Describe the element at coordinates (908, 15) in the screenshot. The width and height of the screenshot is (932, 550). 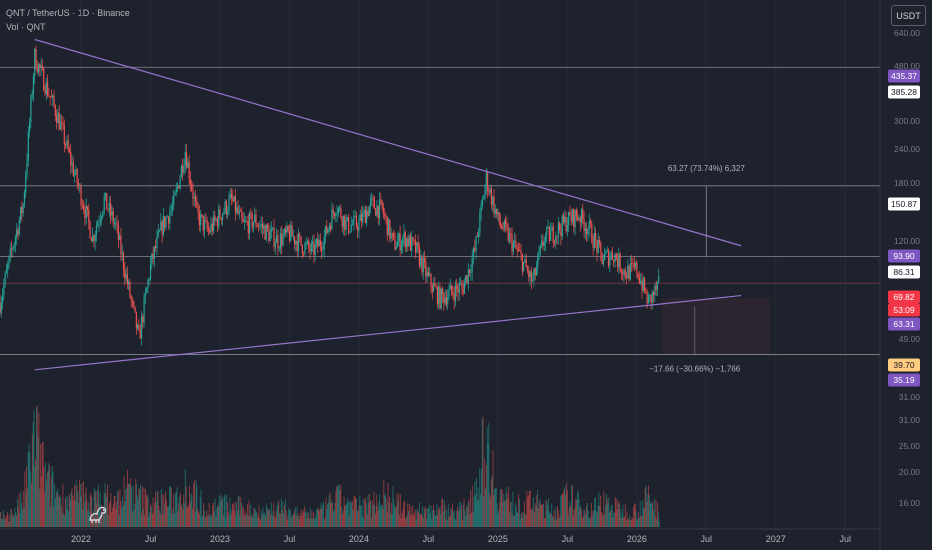
I see `currency-button: USDT` at that location.